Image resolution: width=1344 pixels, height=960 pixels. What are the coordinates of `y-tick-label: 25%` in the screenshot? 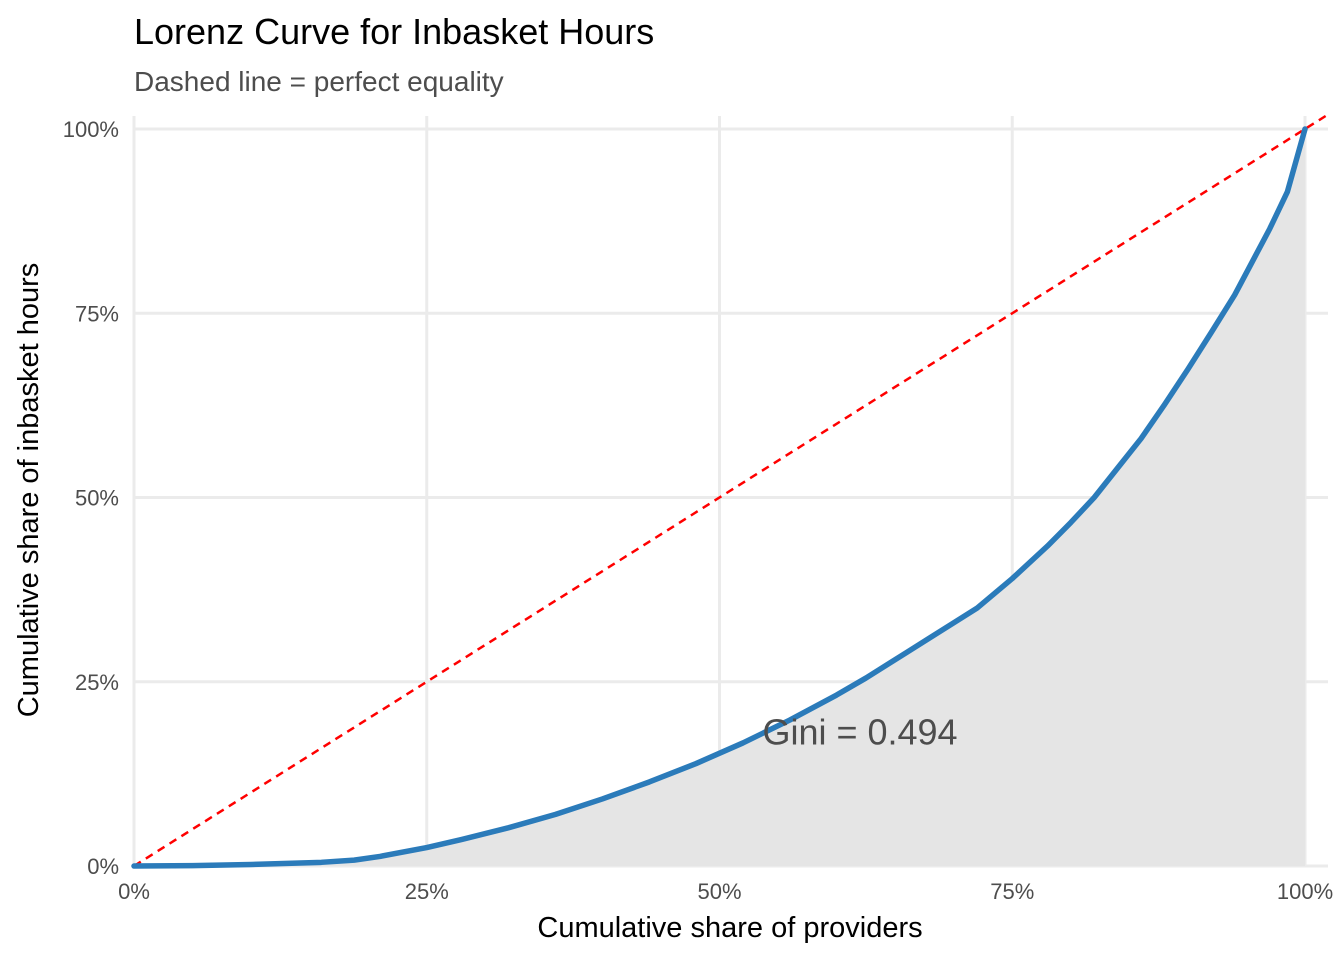 It's located at (97, 682).